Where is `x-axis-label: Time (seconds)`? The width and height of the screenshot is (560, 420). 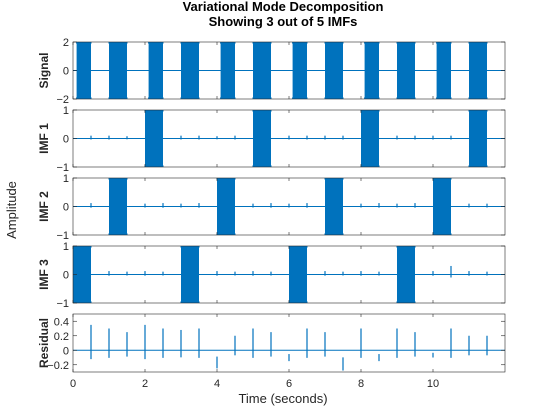
x-axis-label: Time (seconds) is located at coordinates (282, 398).